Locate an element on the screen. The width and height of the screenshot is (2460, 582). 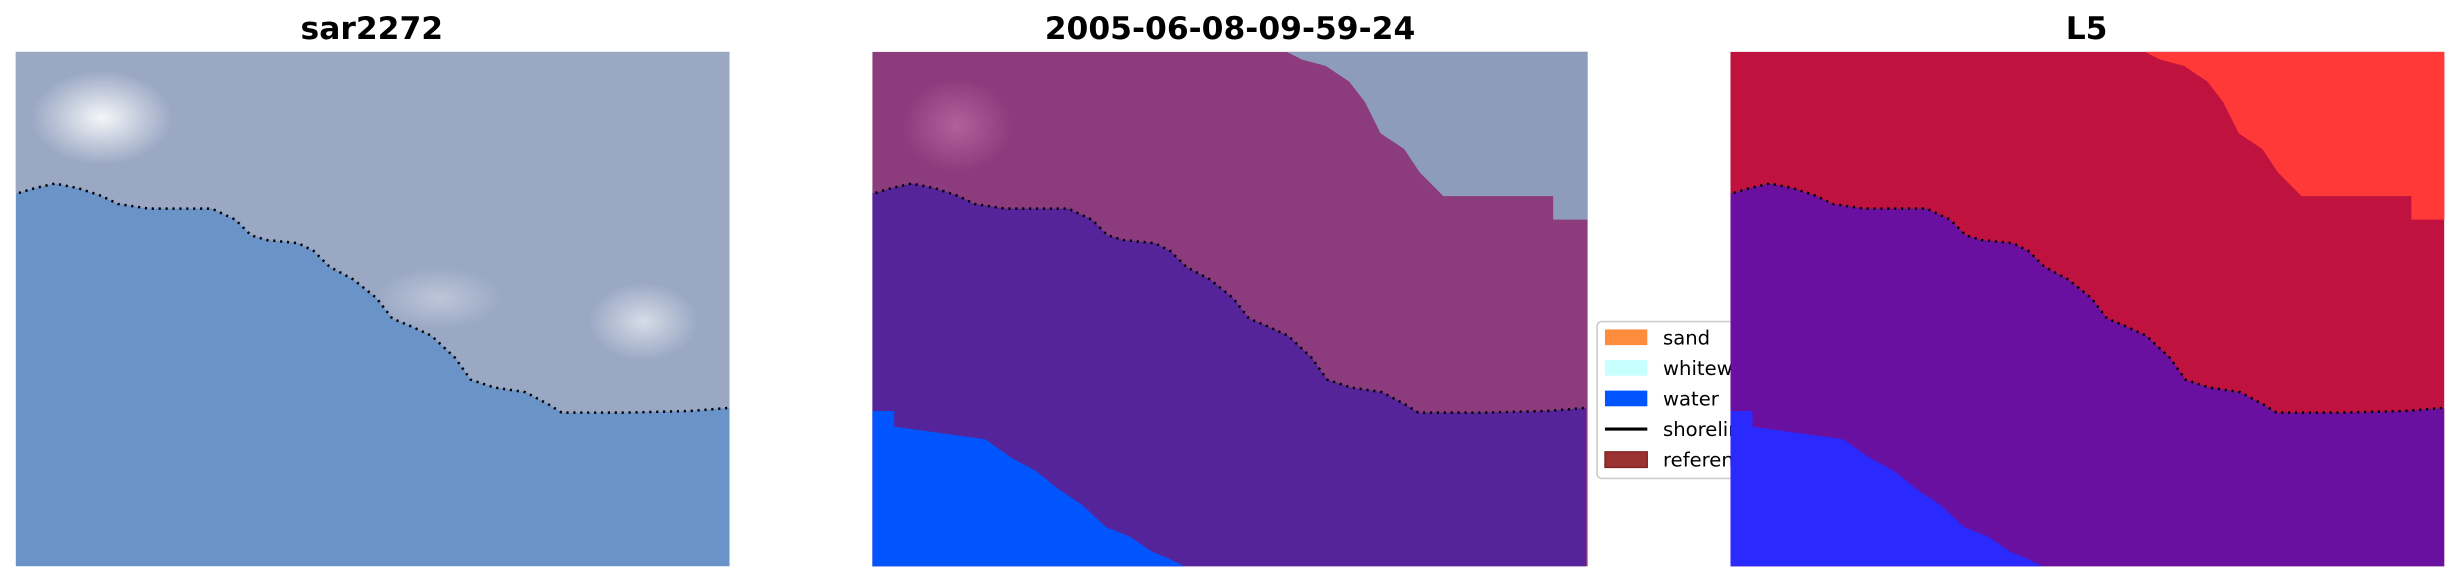
legend-item-sand: sand is located at coordinates (1657, 337).